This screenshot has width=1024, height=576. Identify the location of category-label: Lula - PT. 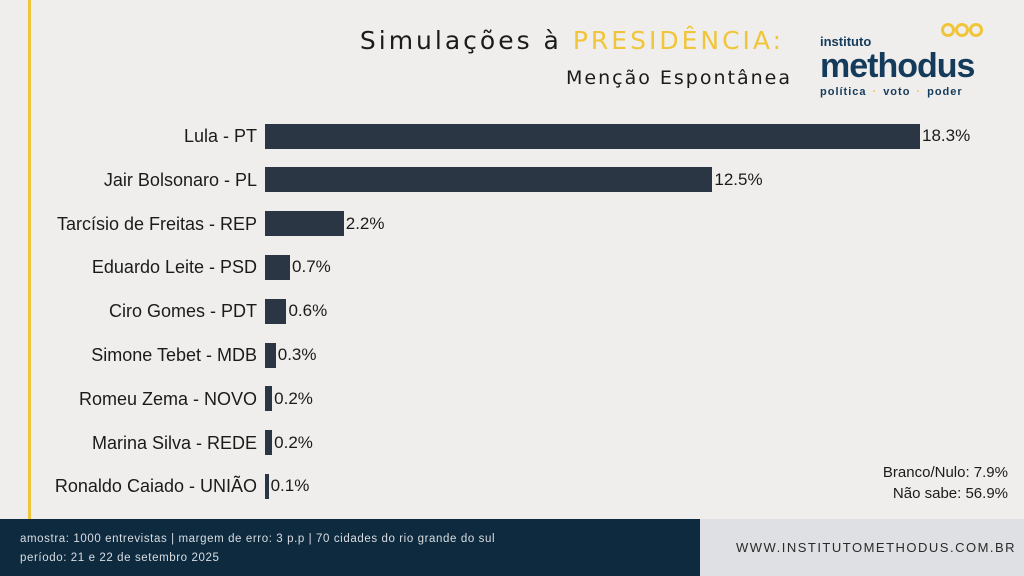
(220, 136).